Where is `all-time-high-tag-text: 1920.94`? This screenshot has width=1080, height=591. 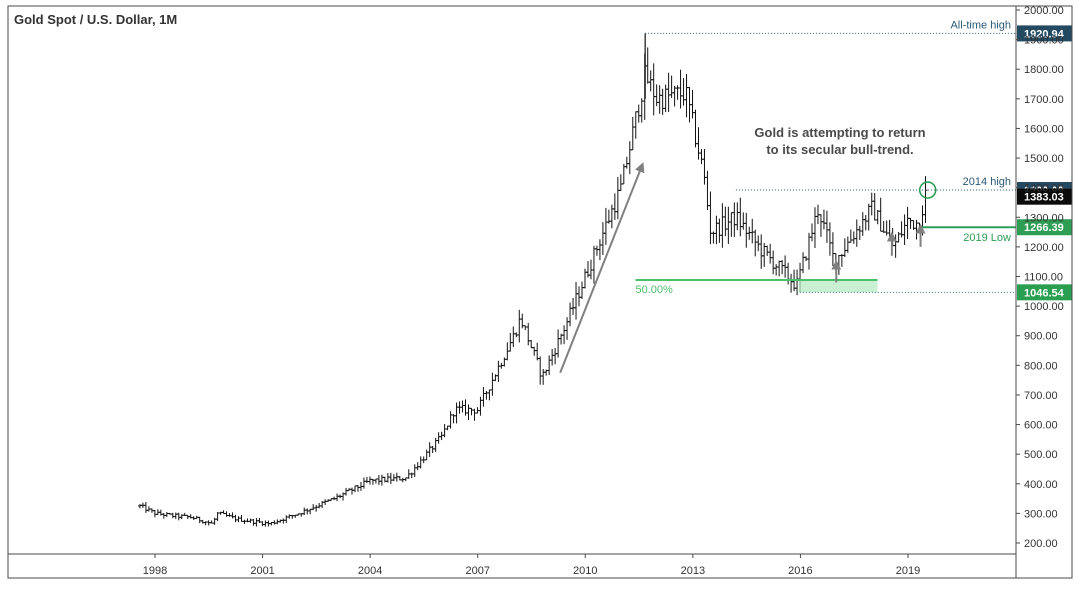
all-time-high-tag-text: 1920.94 is located at coordinates (1044, 34).